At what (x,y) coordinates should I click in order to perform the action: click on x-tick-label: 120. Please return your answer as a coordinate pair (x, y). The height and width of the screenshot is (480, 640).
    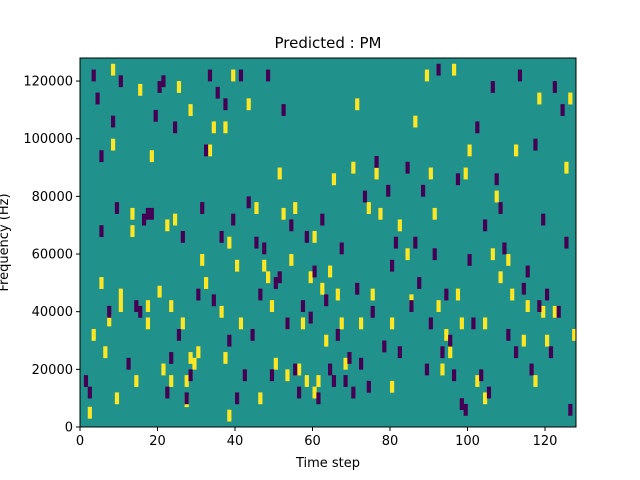
    Looking at the image, I should click on (545, 441).